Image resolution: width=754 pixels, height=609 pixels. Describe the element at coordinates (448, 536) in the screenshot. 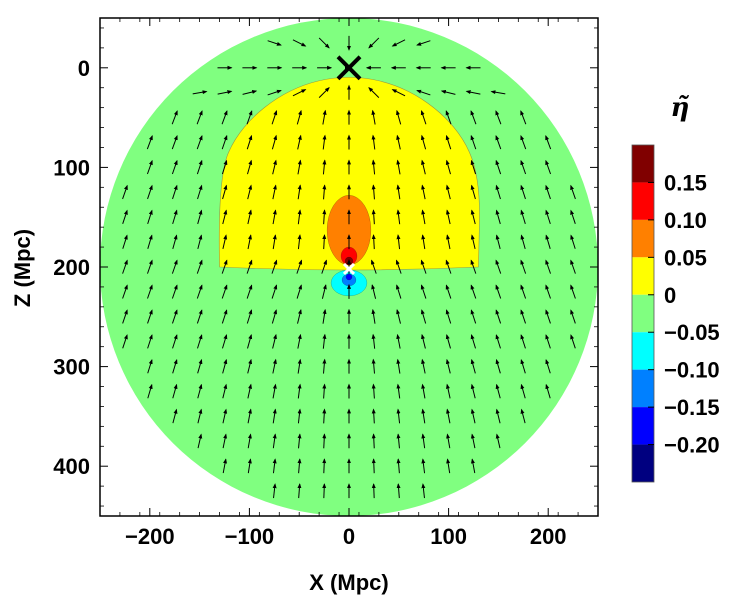

I see `x-tick-label: 100` at that location.